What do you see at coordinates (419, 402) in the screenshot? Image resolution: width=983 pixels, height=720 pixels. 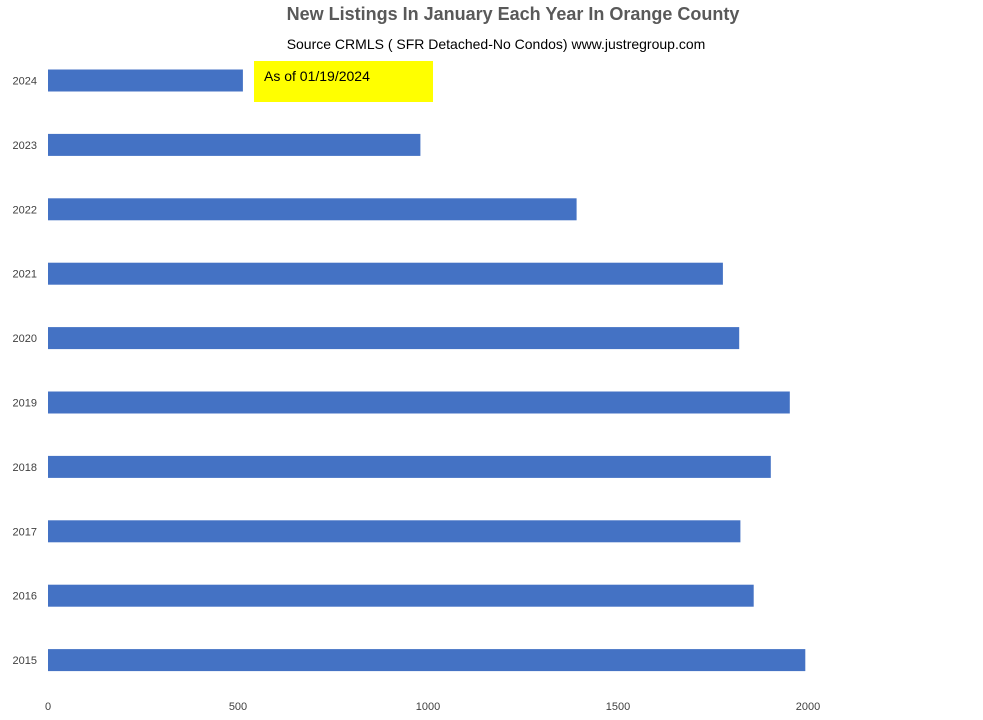 I see `bar-2019` at bounding box center [419, 402].